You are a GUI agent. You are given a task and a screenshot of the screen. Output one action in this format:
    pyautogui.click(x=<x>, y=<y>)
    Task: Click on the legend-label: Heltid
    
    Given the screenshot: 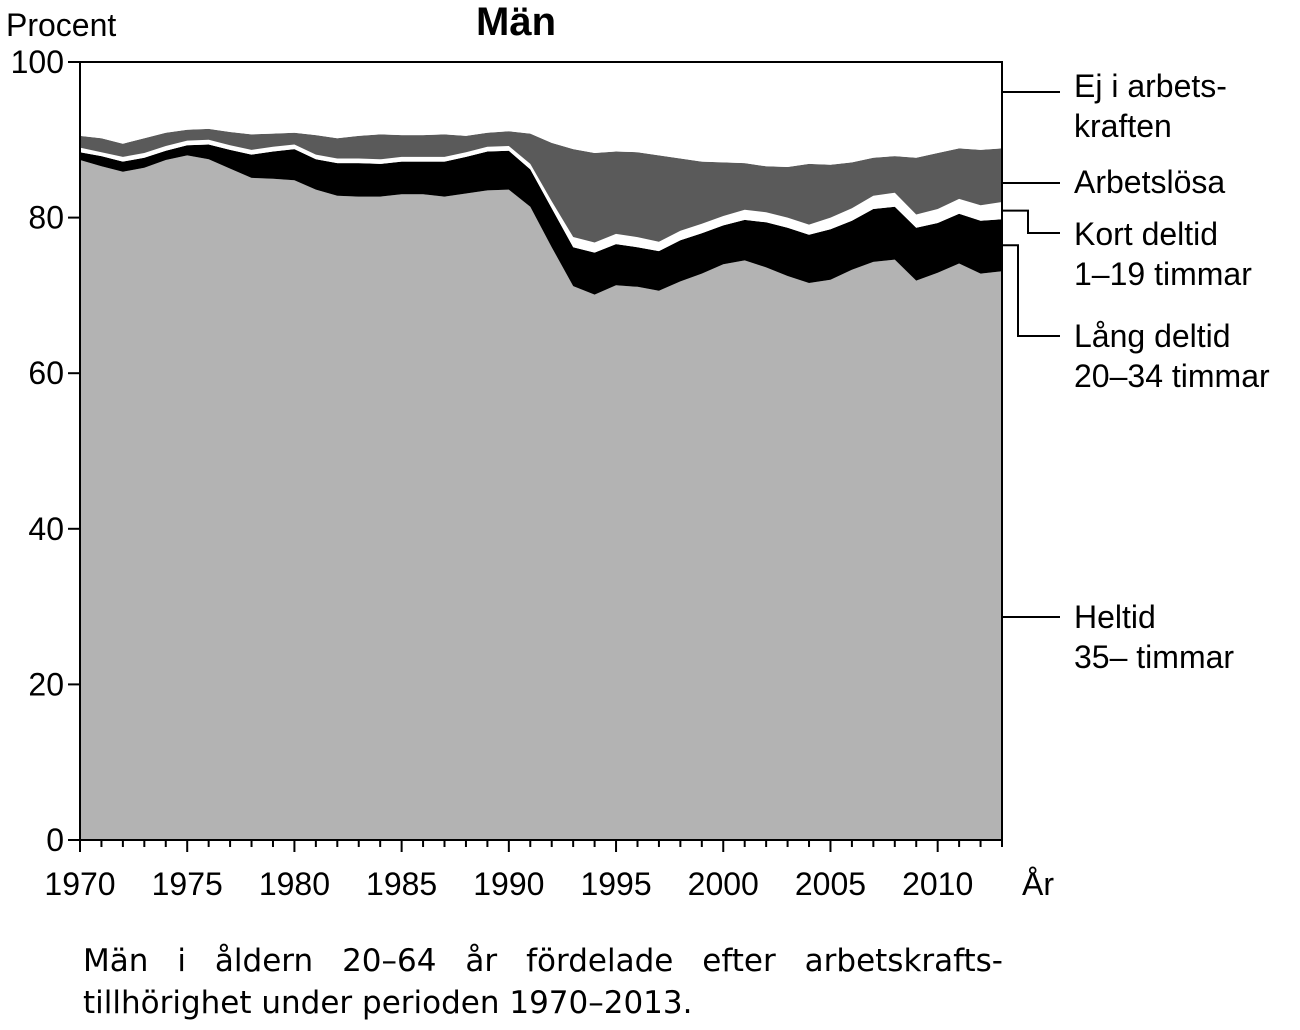 What is the action you would take?
    pyautogui.click(x=1115, y=617)
    